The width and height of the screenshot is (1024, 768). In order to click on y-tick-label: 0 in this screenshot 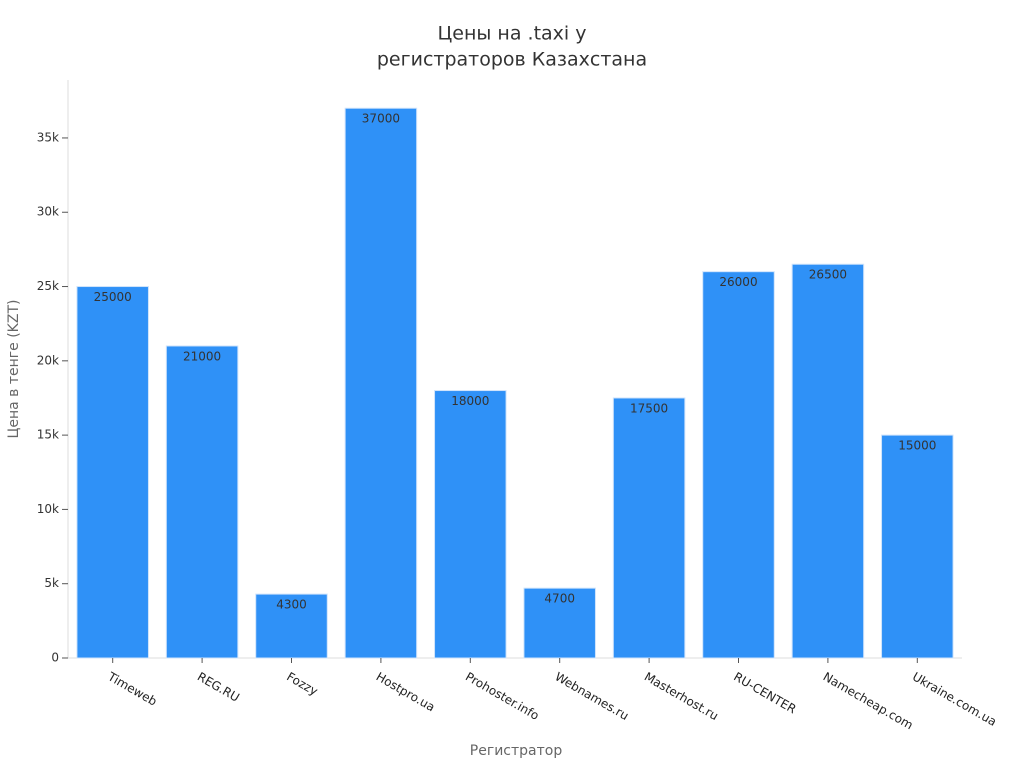, I will do `click(55, 658)`.